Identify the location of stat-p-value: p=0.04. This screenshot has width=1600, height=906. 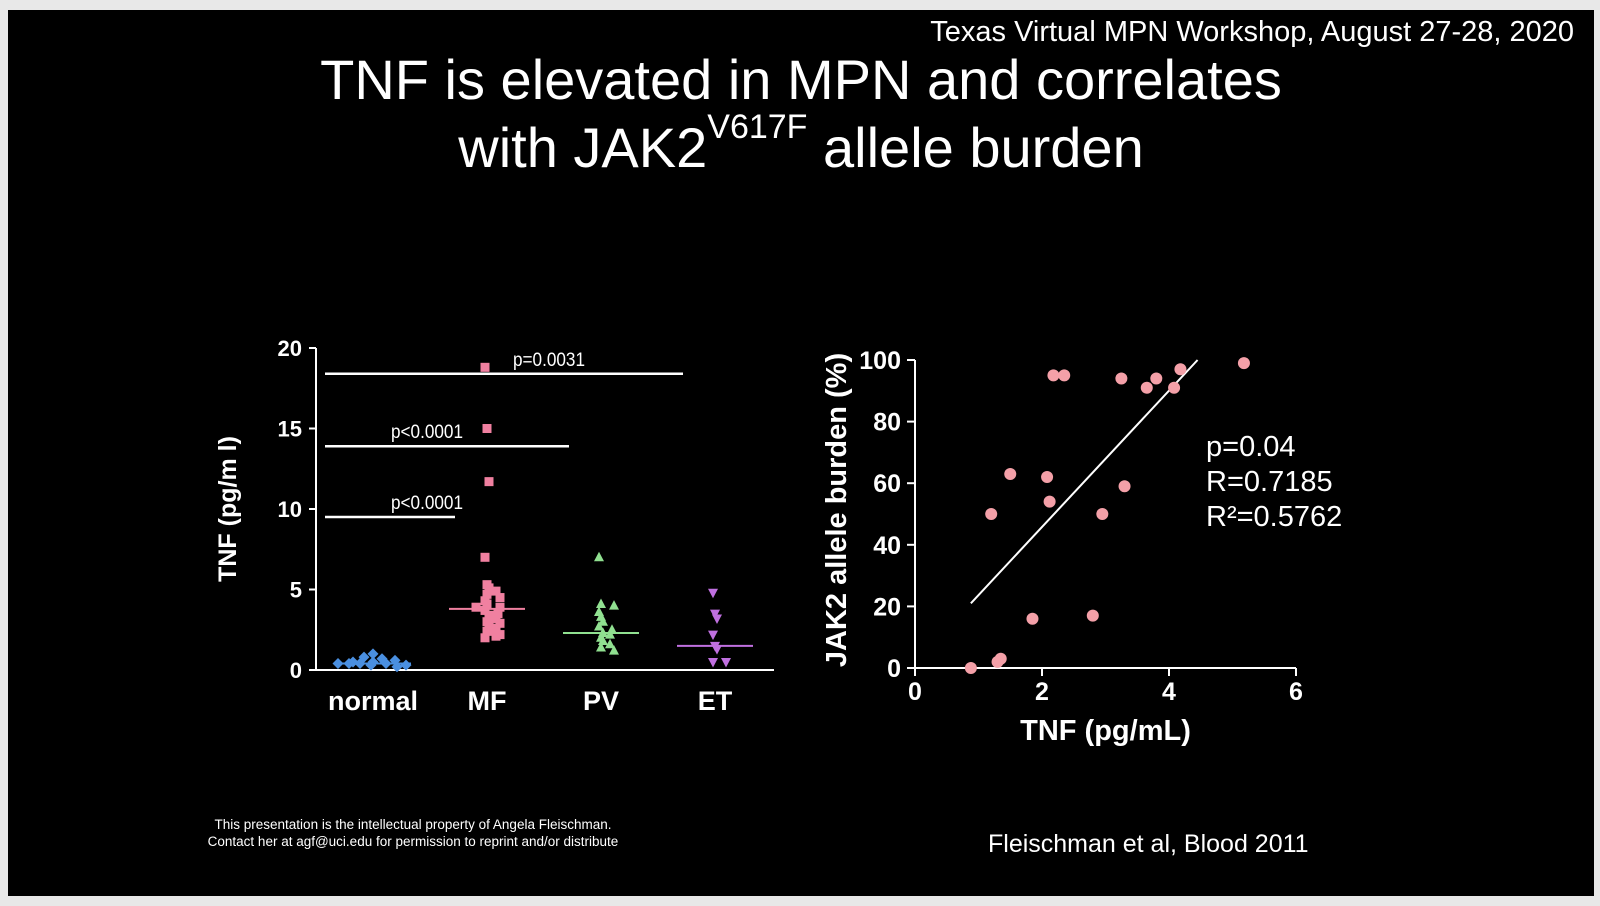
(1251, 447).